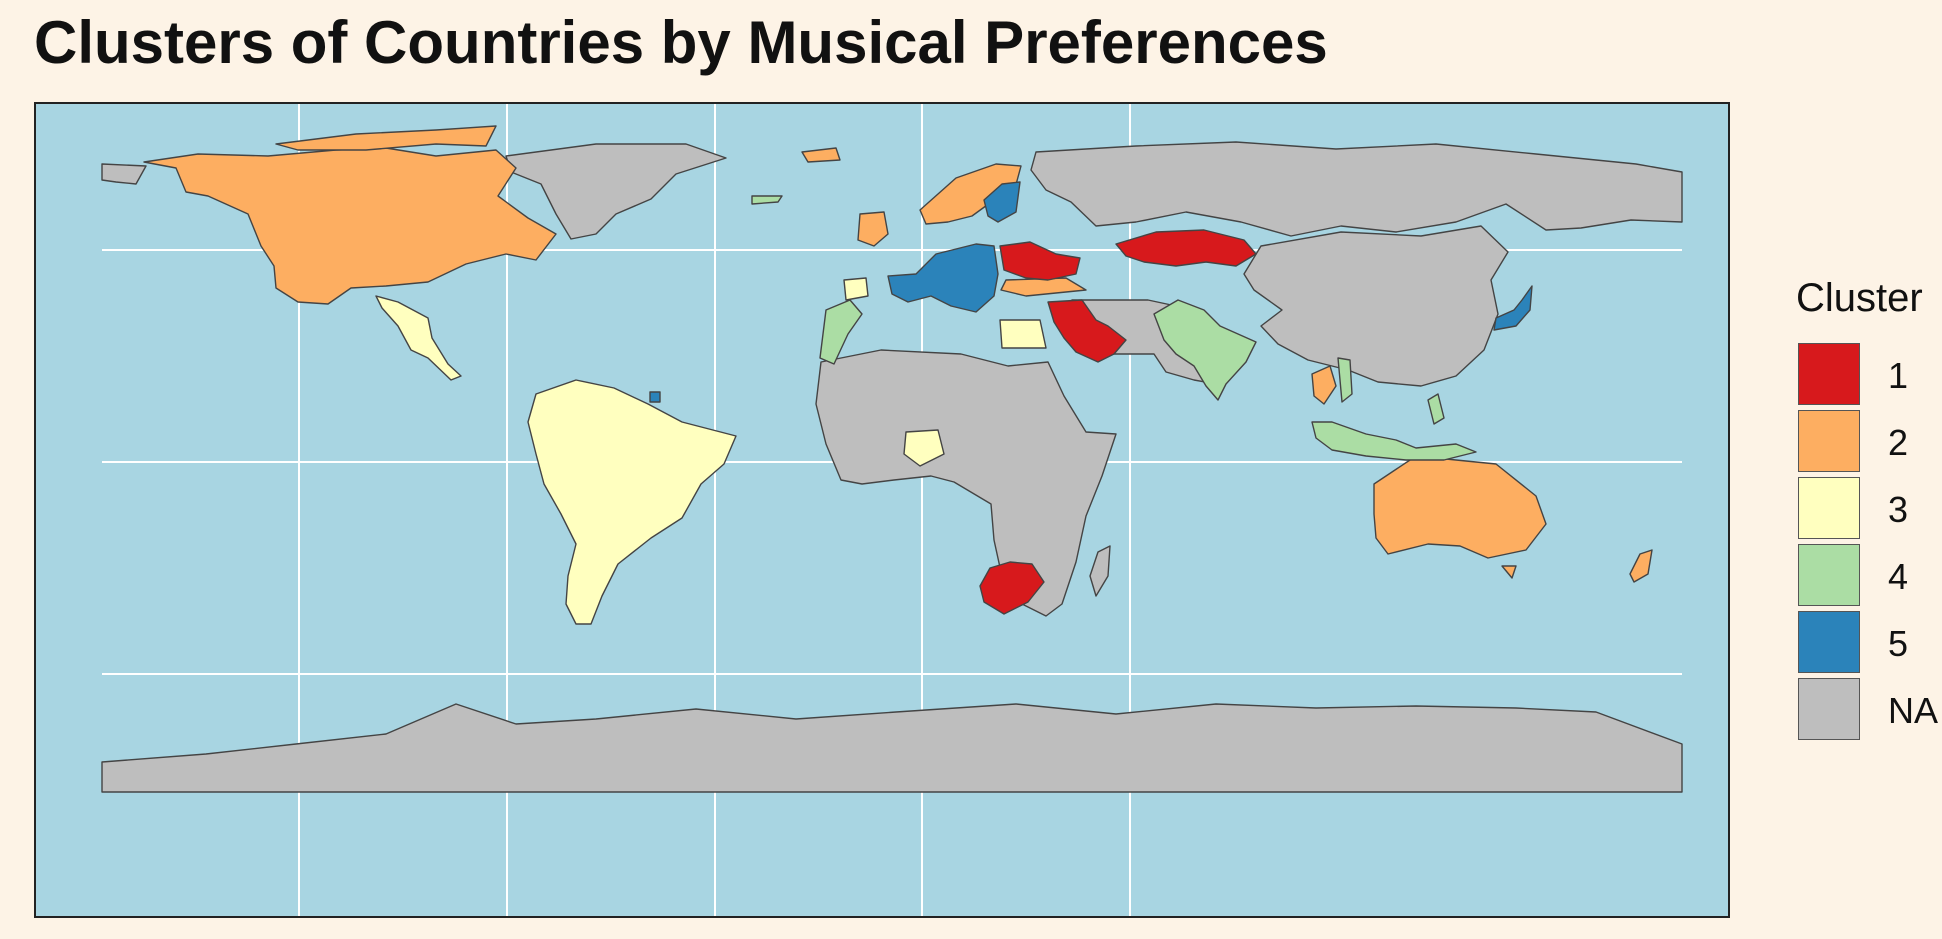 The height and width of the screenshot is (939, 1942). Describe the element at coordinates (1436, 409) in the screenshot. I see `country-philippines` at that location.